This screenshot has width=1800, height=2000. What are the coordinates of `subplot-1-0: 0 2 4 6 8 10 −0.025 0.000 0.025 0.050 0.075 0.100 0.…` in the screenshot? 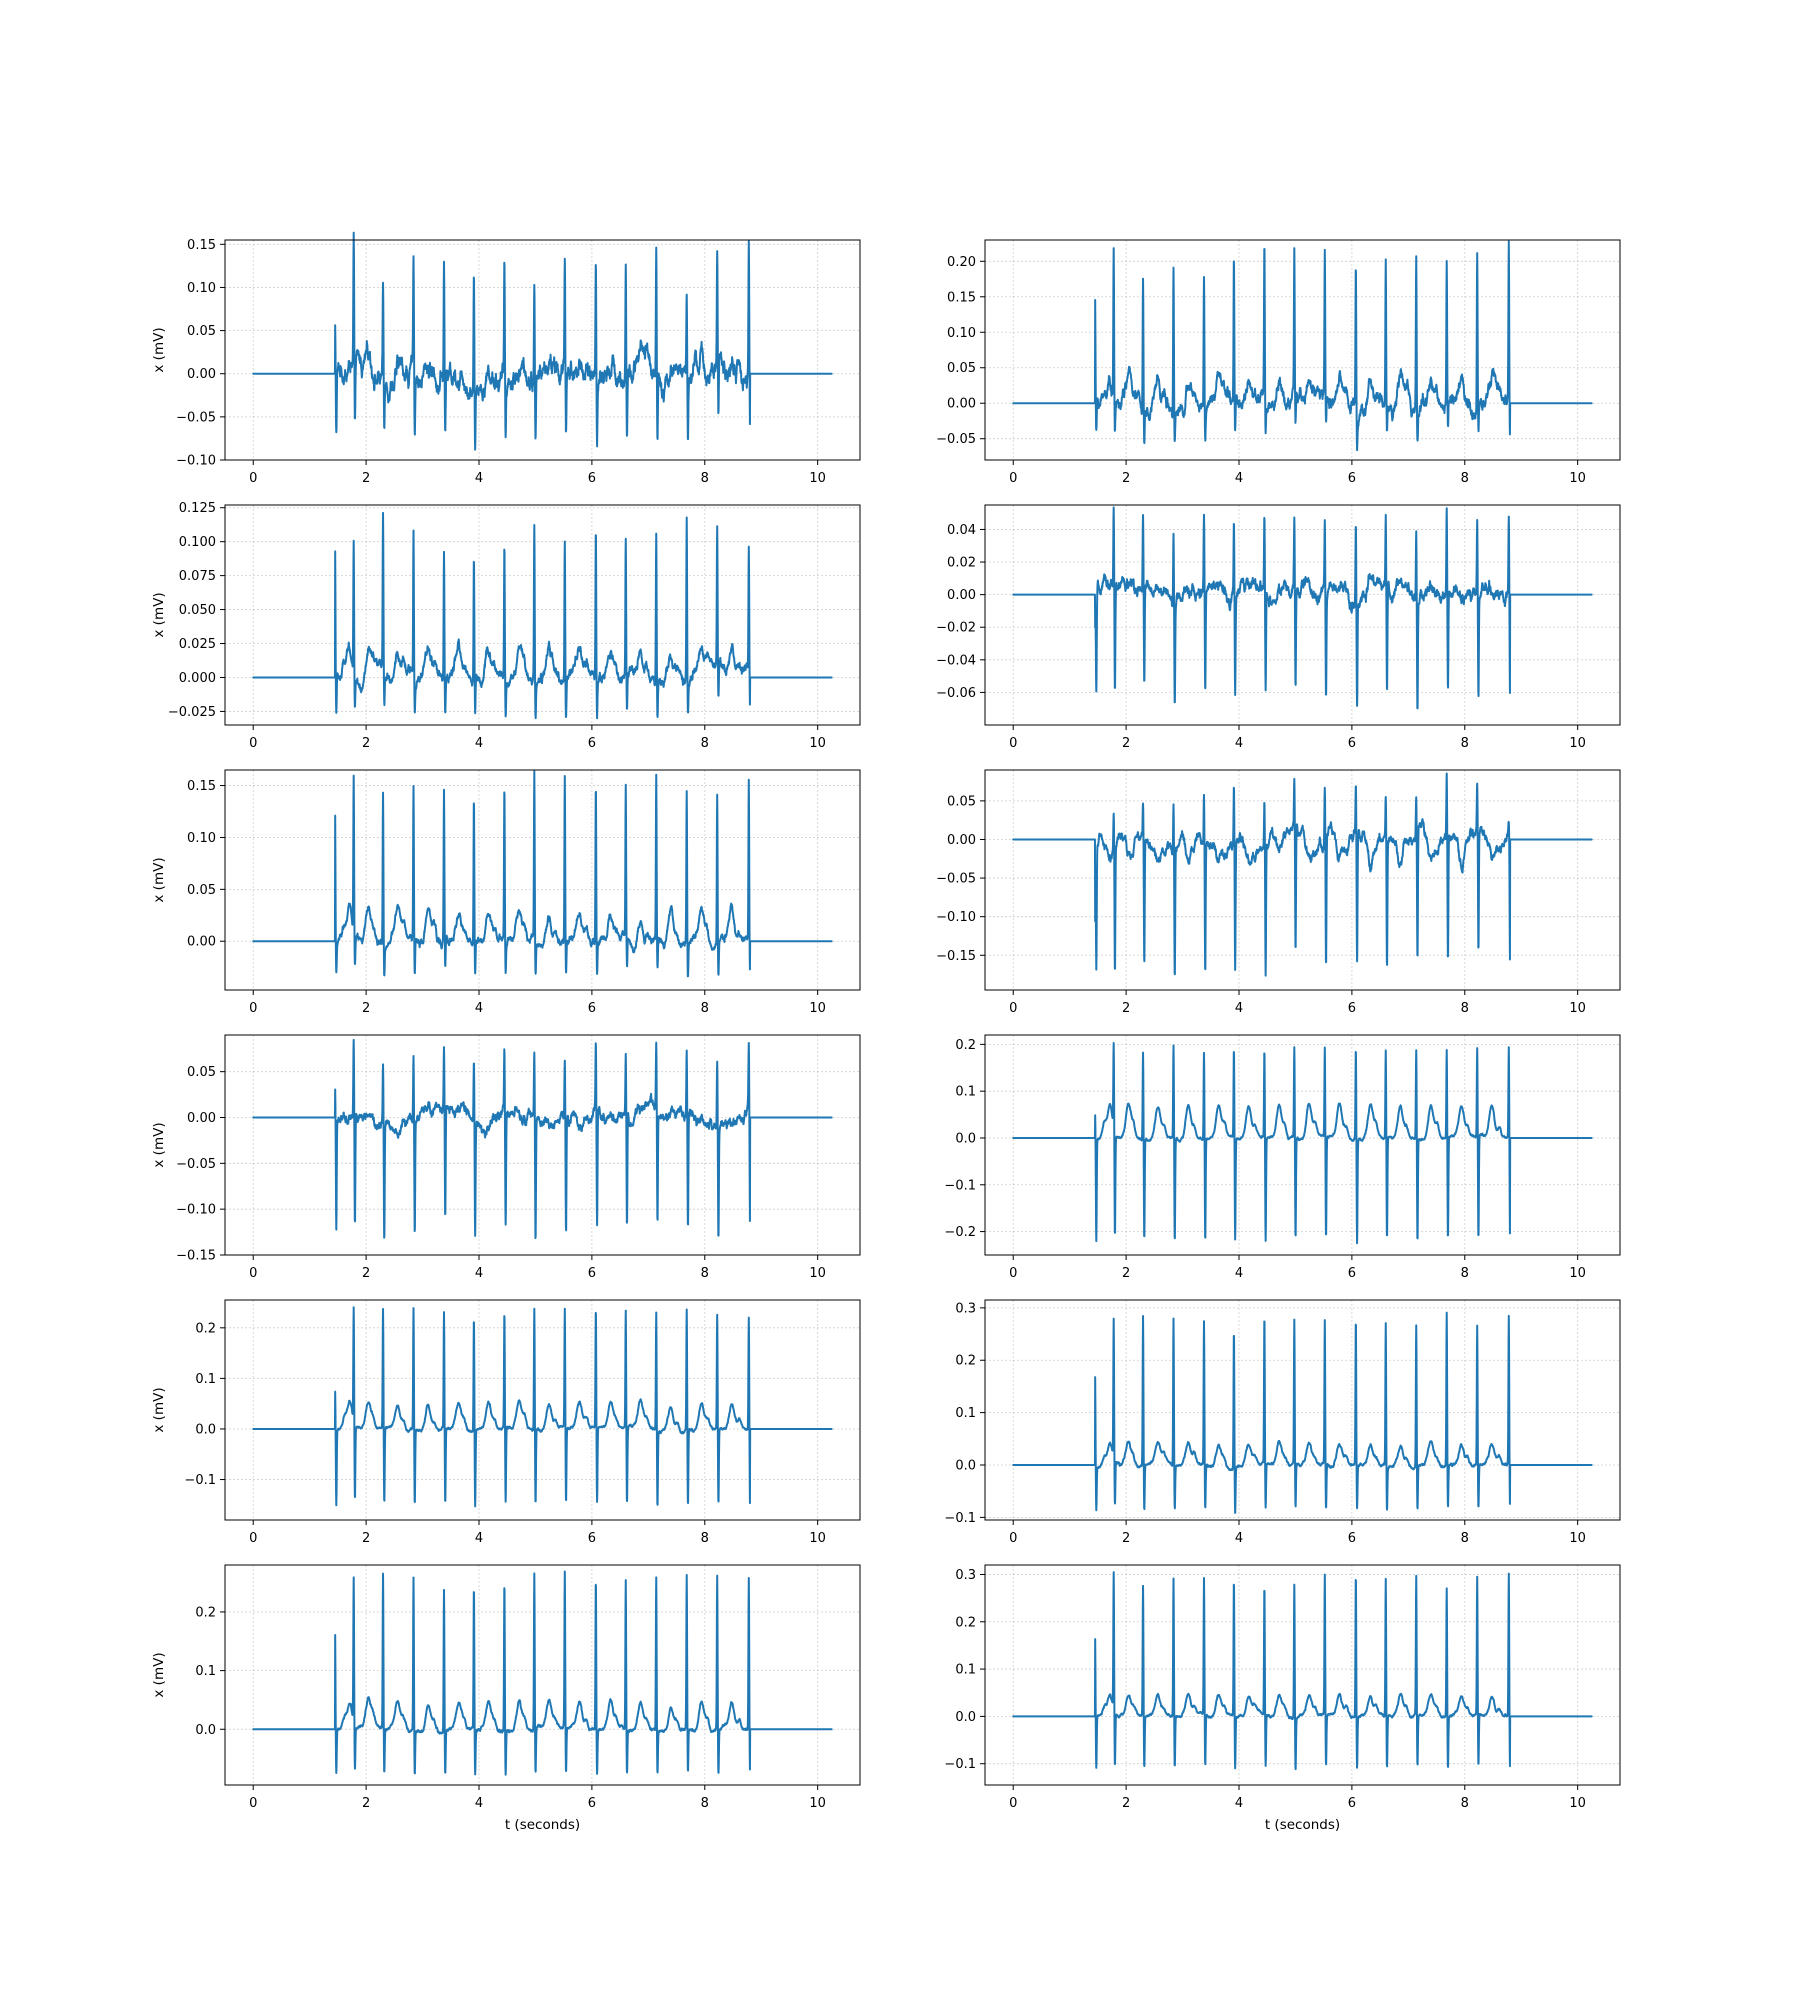 It's located at (506, 626).